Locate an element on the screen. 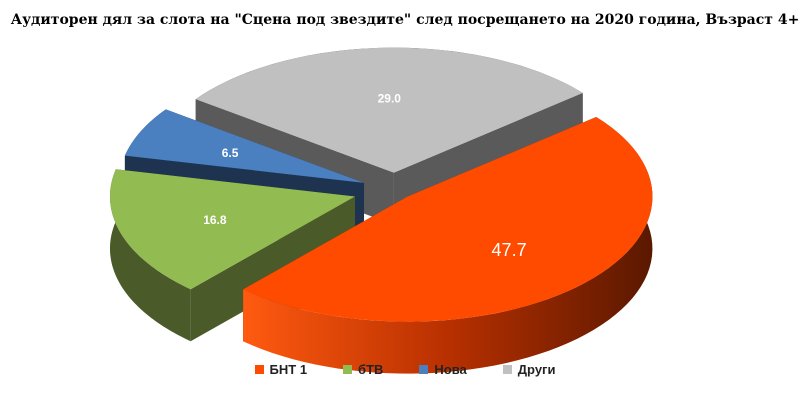 This screenshot has height=414, width=810. data-label-2: 6.5 is located at coordinates (230, 153).